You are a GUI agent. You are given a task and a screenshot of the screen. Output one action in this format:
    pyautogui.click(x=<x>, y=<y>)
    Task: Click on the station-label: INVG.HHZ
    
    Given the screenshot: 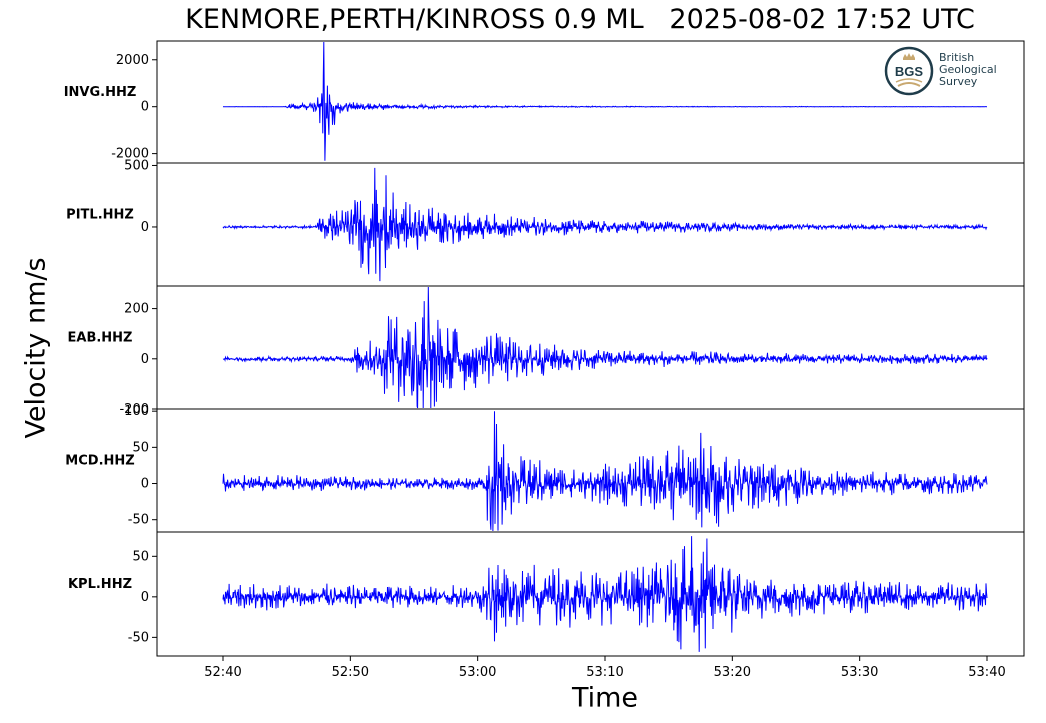 What is the action you would take?
    pyautogui.click(x=100, y=92)
    